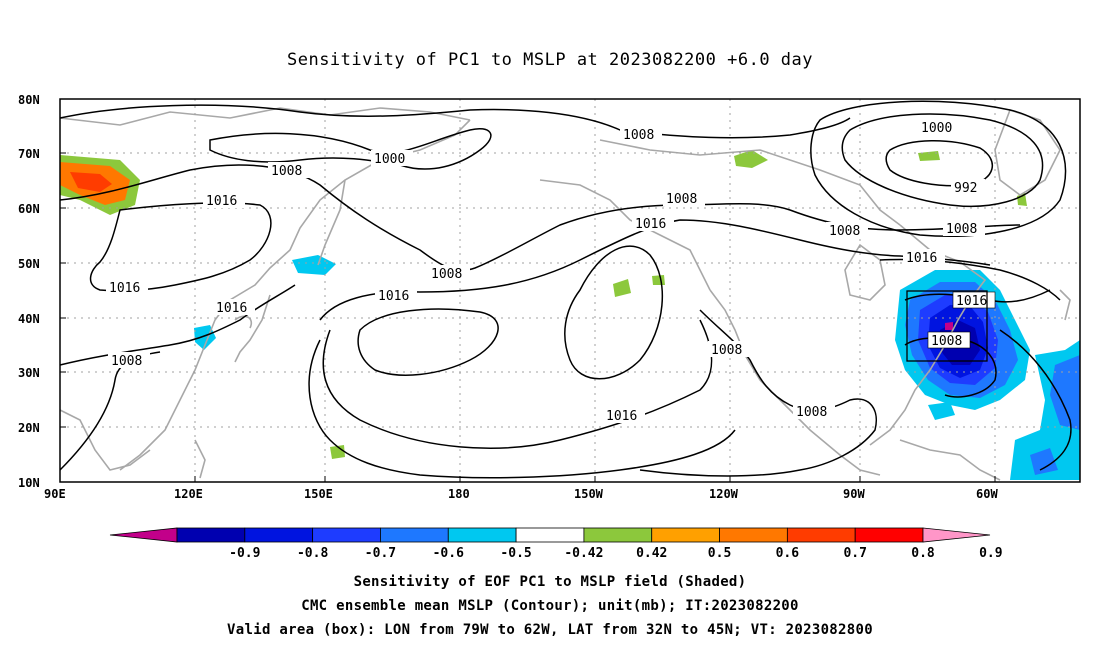  Describe the element at coordinates (91, 182) in the screenshot. I see `shade-siberia-red` at that location.